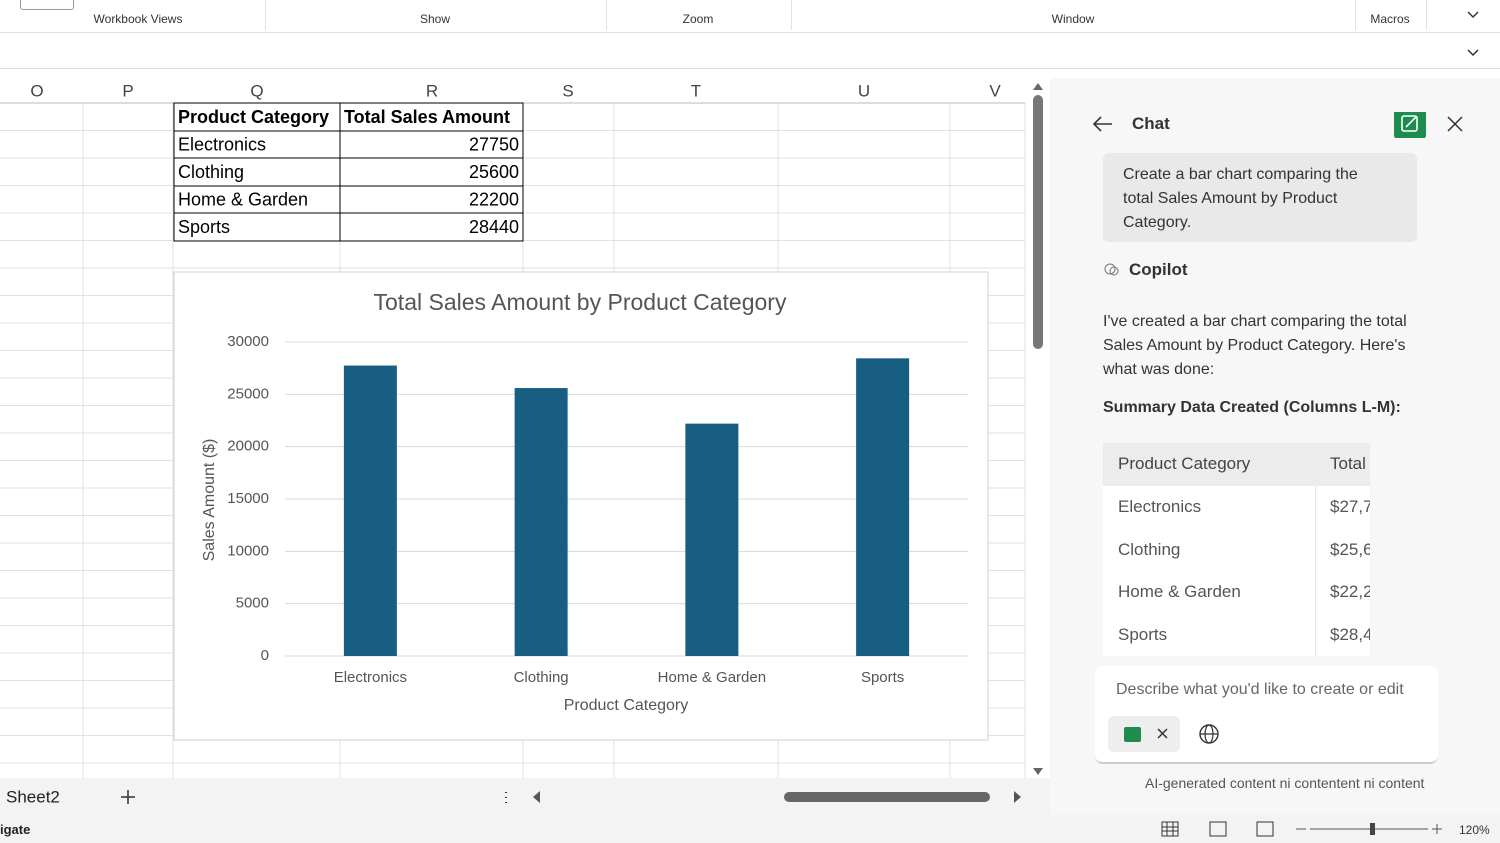 This screenshot has width=1500, height=843. I want to click on chat-table-cell: $27,7, so click(1350, 507).